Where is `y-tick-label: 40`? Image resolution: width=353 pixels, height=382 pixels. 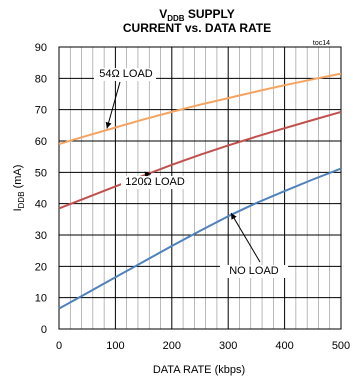 y-tick-label: 40 is located at coordinates (41, 205).